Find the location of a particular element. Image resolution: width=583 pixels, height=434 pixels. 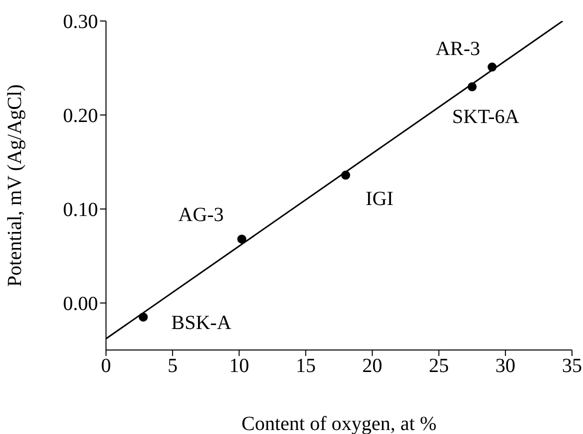

y-axis-title: Potential, mV (Ag/AgCl) is located at coordinates (15, 185).